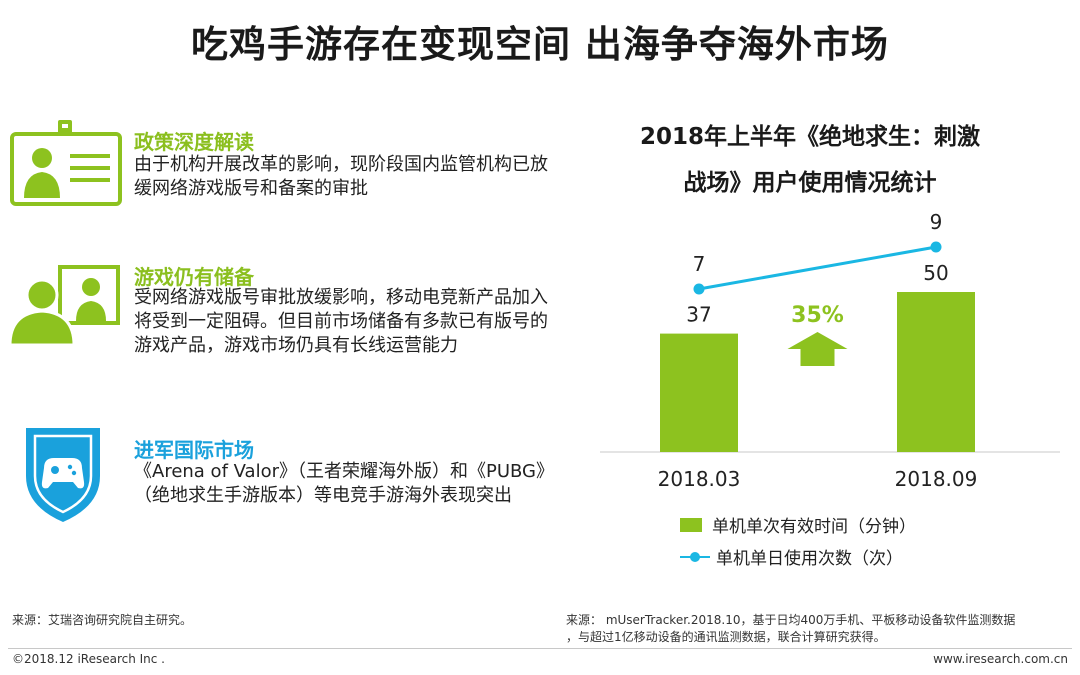 This screenshot has height=675, width=1080. What do you see at coordinates (695, 557) in the screenshot?
I see `legend-line-swatch` at bounding box center [695, 557].